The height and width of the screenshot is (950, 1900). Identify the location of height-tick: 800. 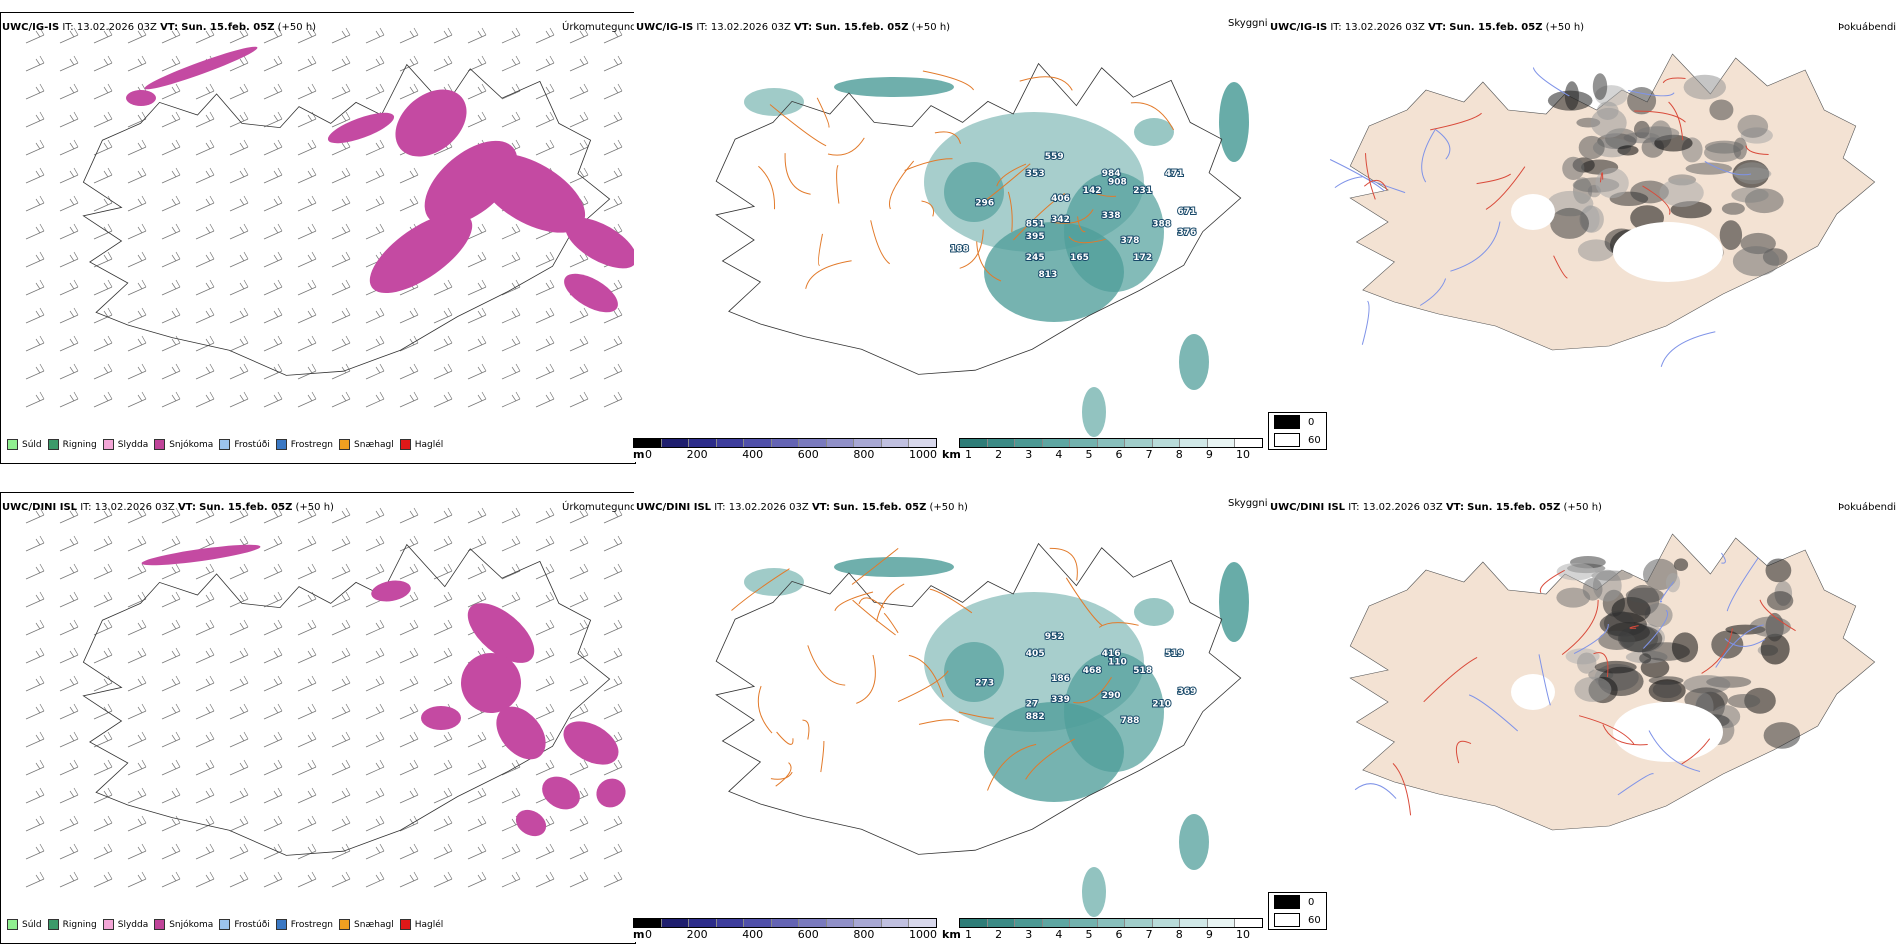
(864, 454).